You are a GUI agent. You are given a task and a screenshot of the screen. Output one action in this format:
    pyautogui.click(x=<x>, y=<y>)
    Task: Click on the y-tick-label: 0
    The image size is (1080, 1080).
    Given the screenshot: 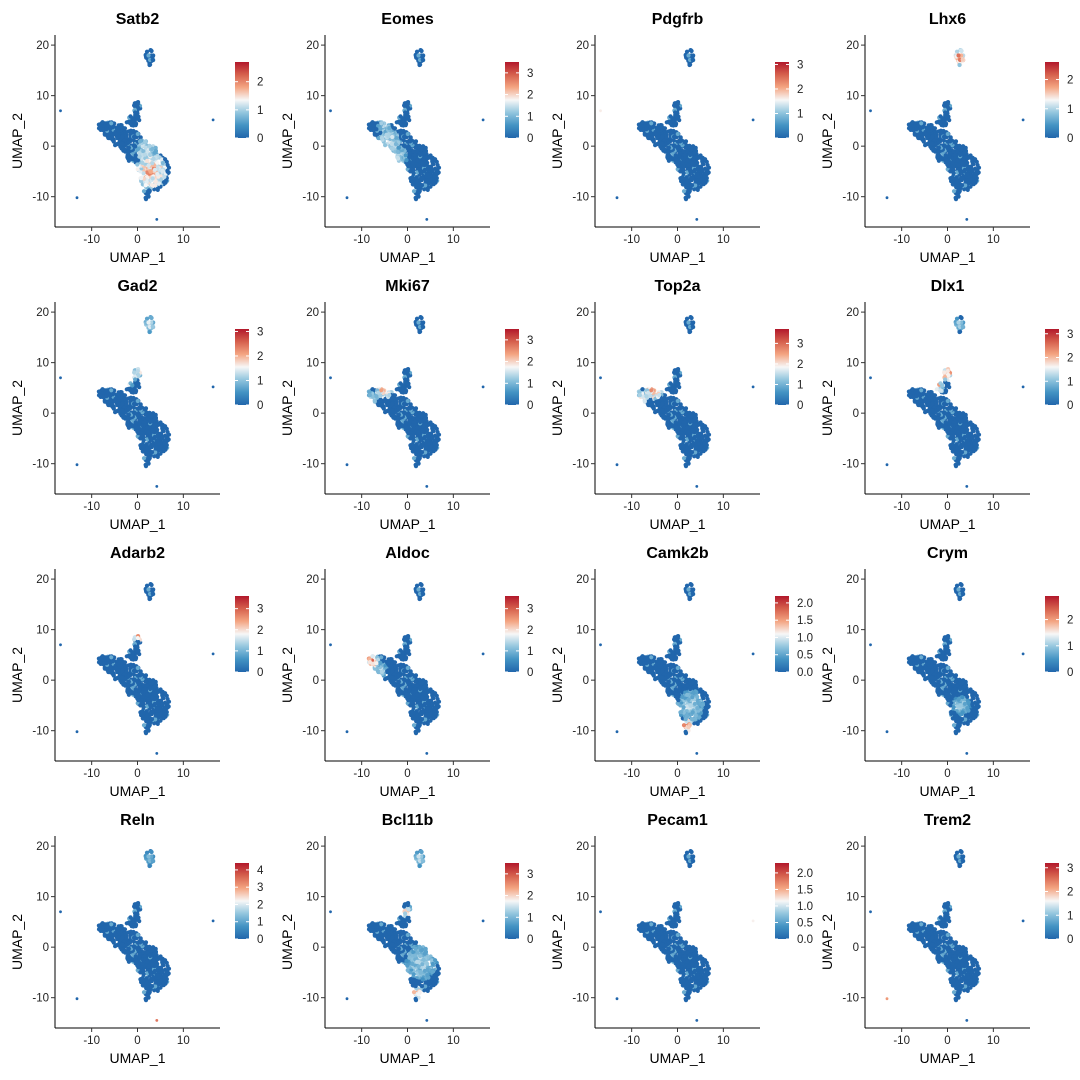 What is the action you would take?
    pyautogui.click(x=316, y=414)
    